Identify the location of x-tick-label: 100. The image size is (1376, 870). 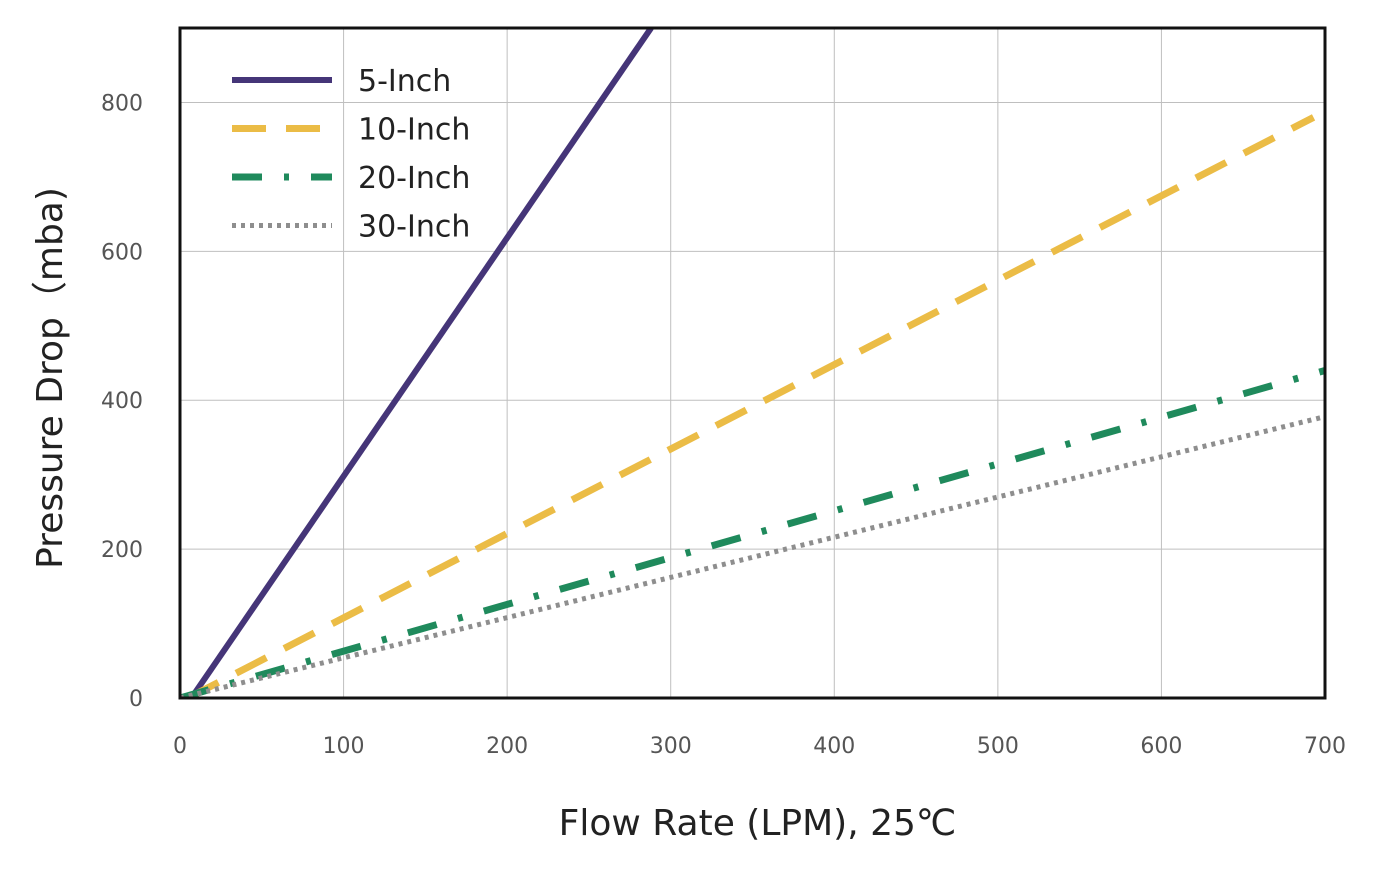
(344, 746).